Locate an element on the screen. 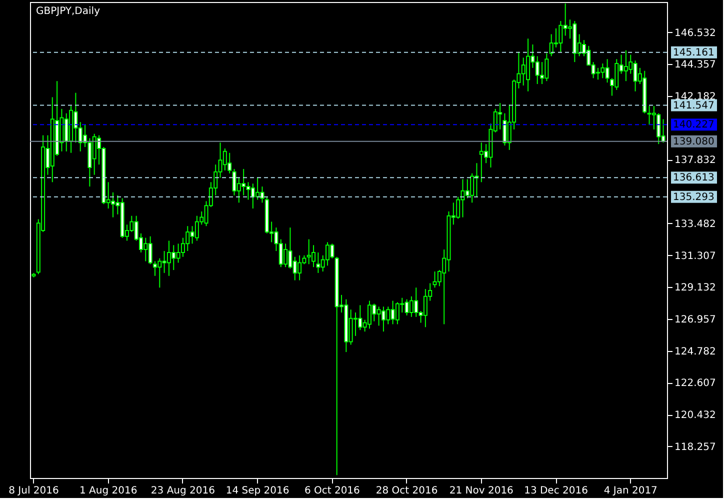 Image resolution: width=725 pixels, height=500 pixels. y-tick-label: 129.132 is located at coordinates (695, 288).